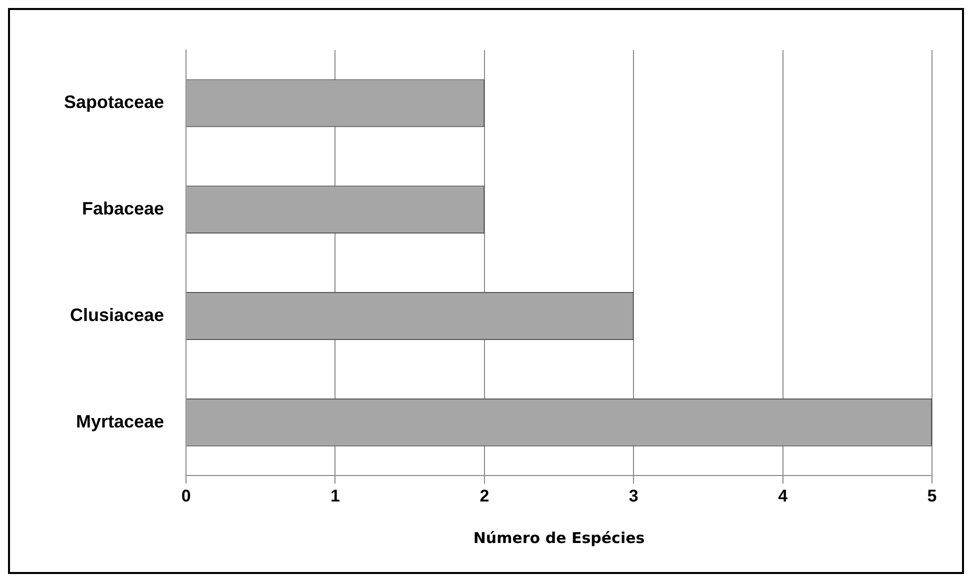 The image size is (976, 586). I want to click on x-tick-label: 3, so click(633, 496).